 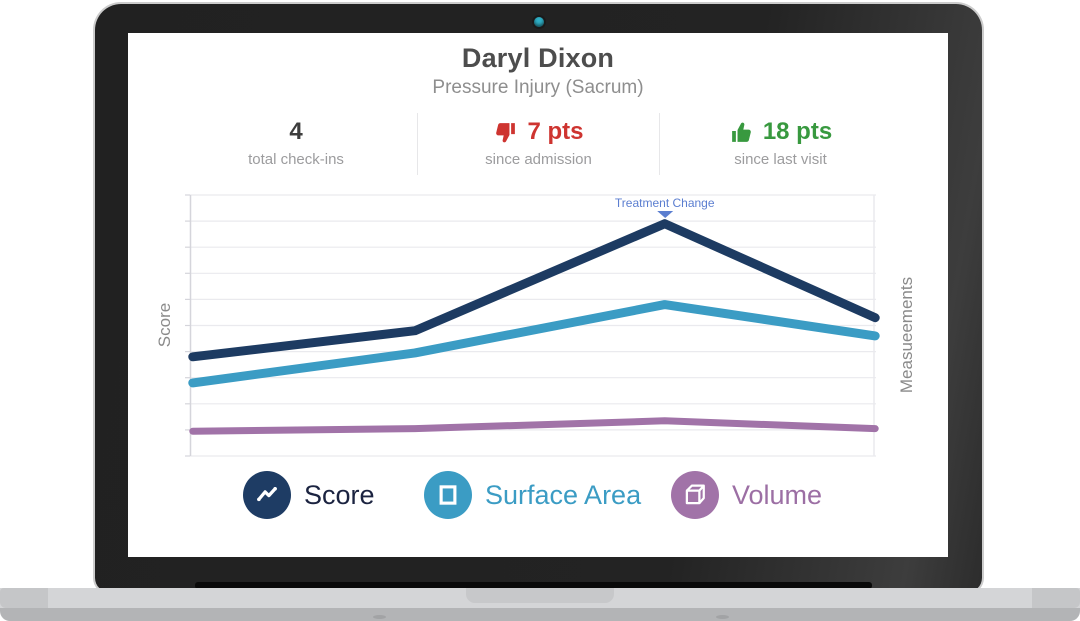 I want to click on legend-item-score: Score, so click(x=309, y=495).